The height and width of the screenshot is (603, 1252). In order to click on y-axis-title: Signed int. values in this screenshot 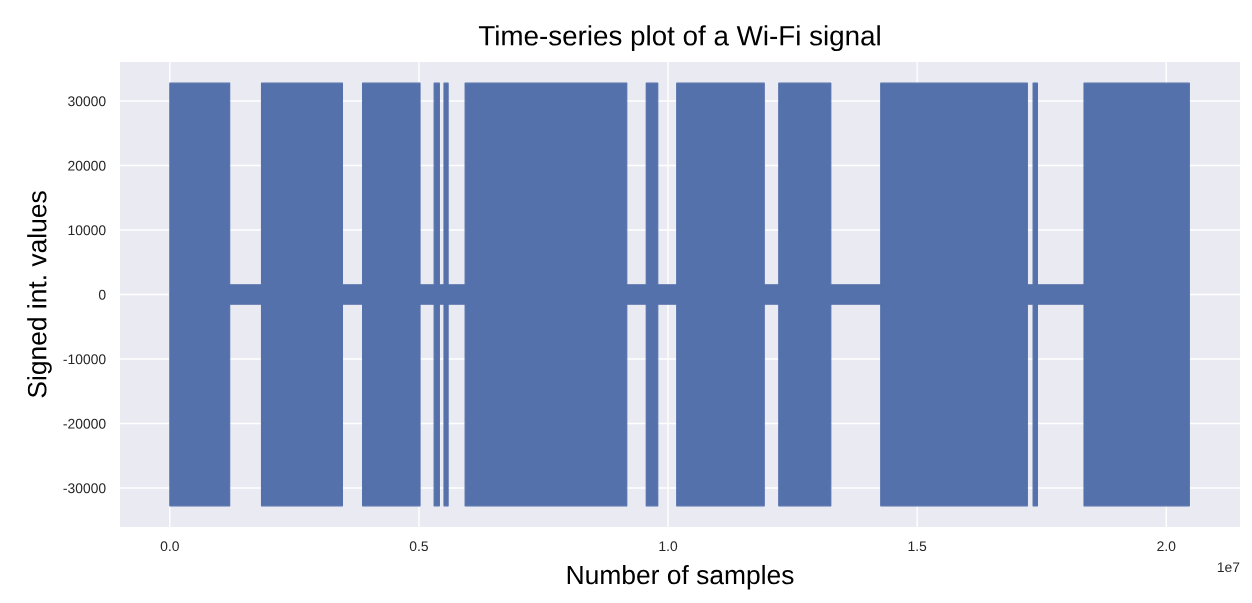, I will do `click(39, 294)`.